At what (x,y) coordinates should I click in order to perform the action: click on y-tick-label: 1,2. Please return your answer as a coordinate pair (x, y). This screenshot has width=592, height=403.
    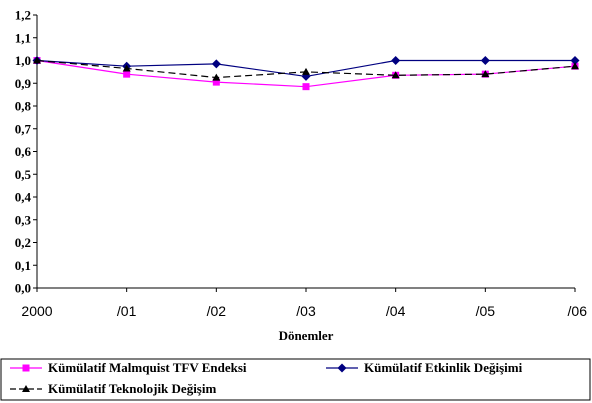
    Looking at the image, I should click on (23, 15).